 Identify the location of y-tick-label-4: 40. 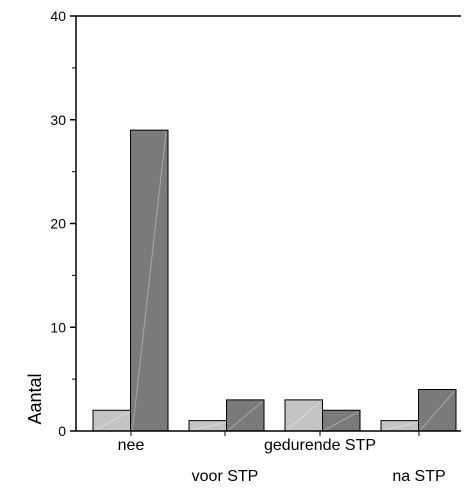
(58, 16).